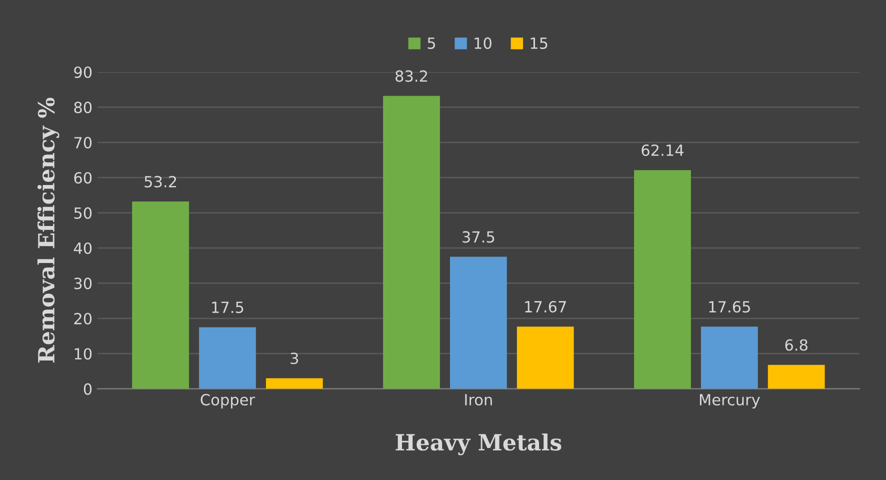 This screenshot has width=886, height=480. I want to click on x-axis-title: Heavy Metals, so click(479, 444).